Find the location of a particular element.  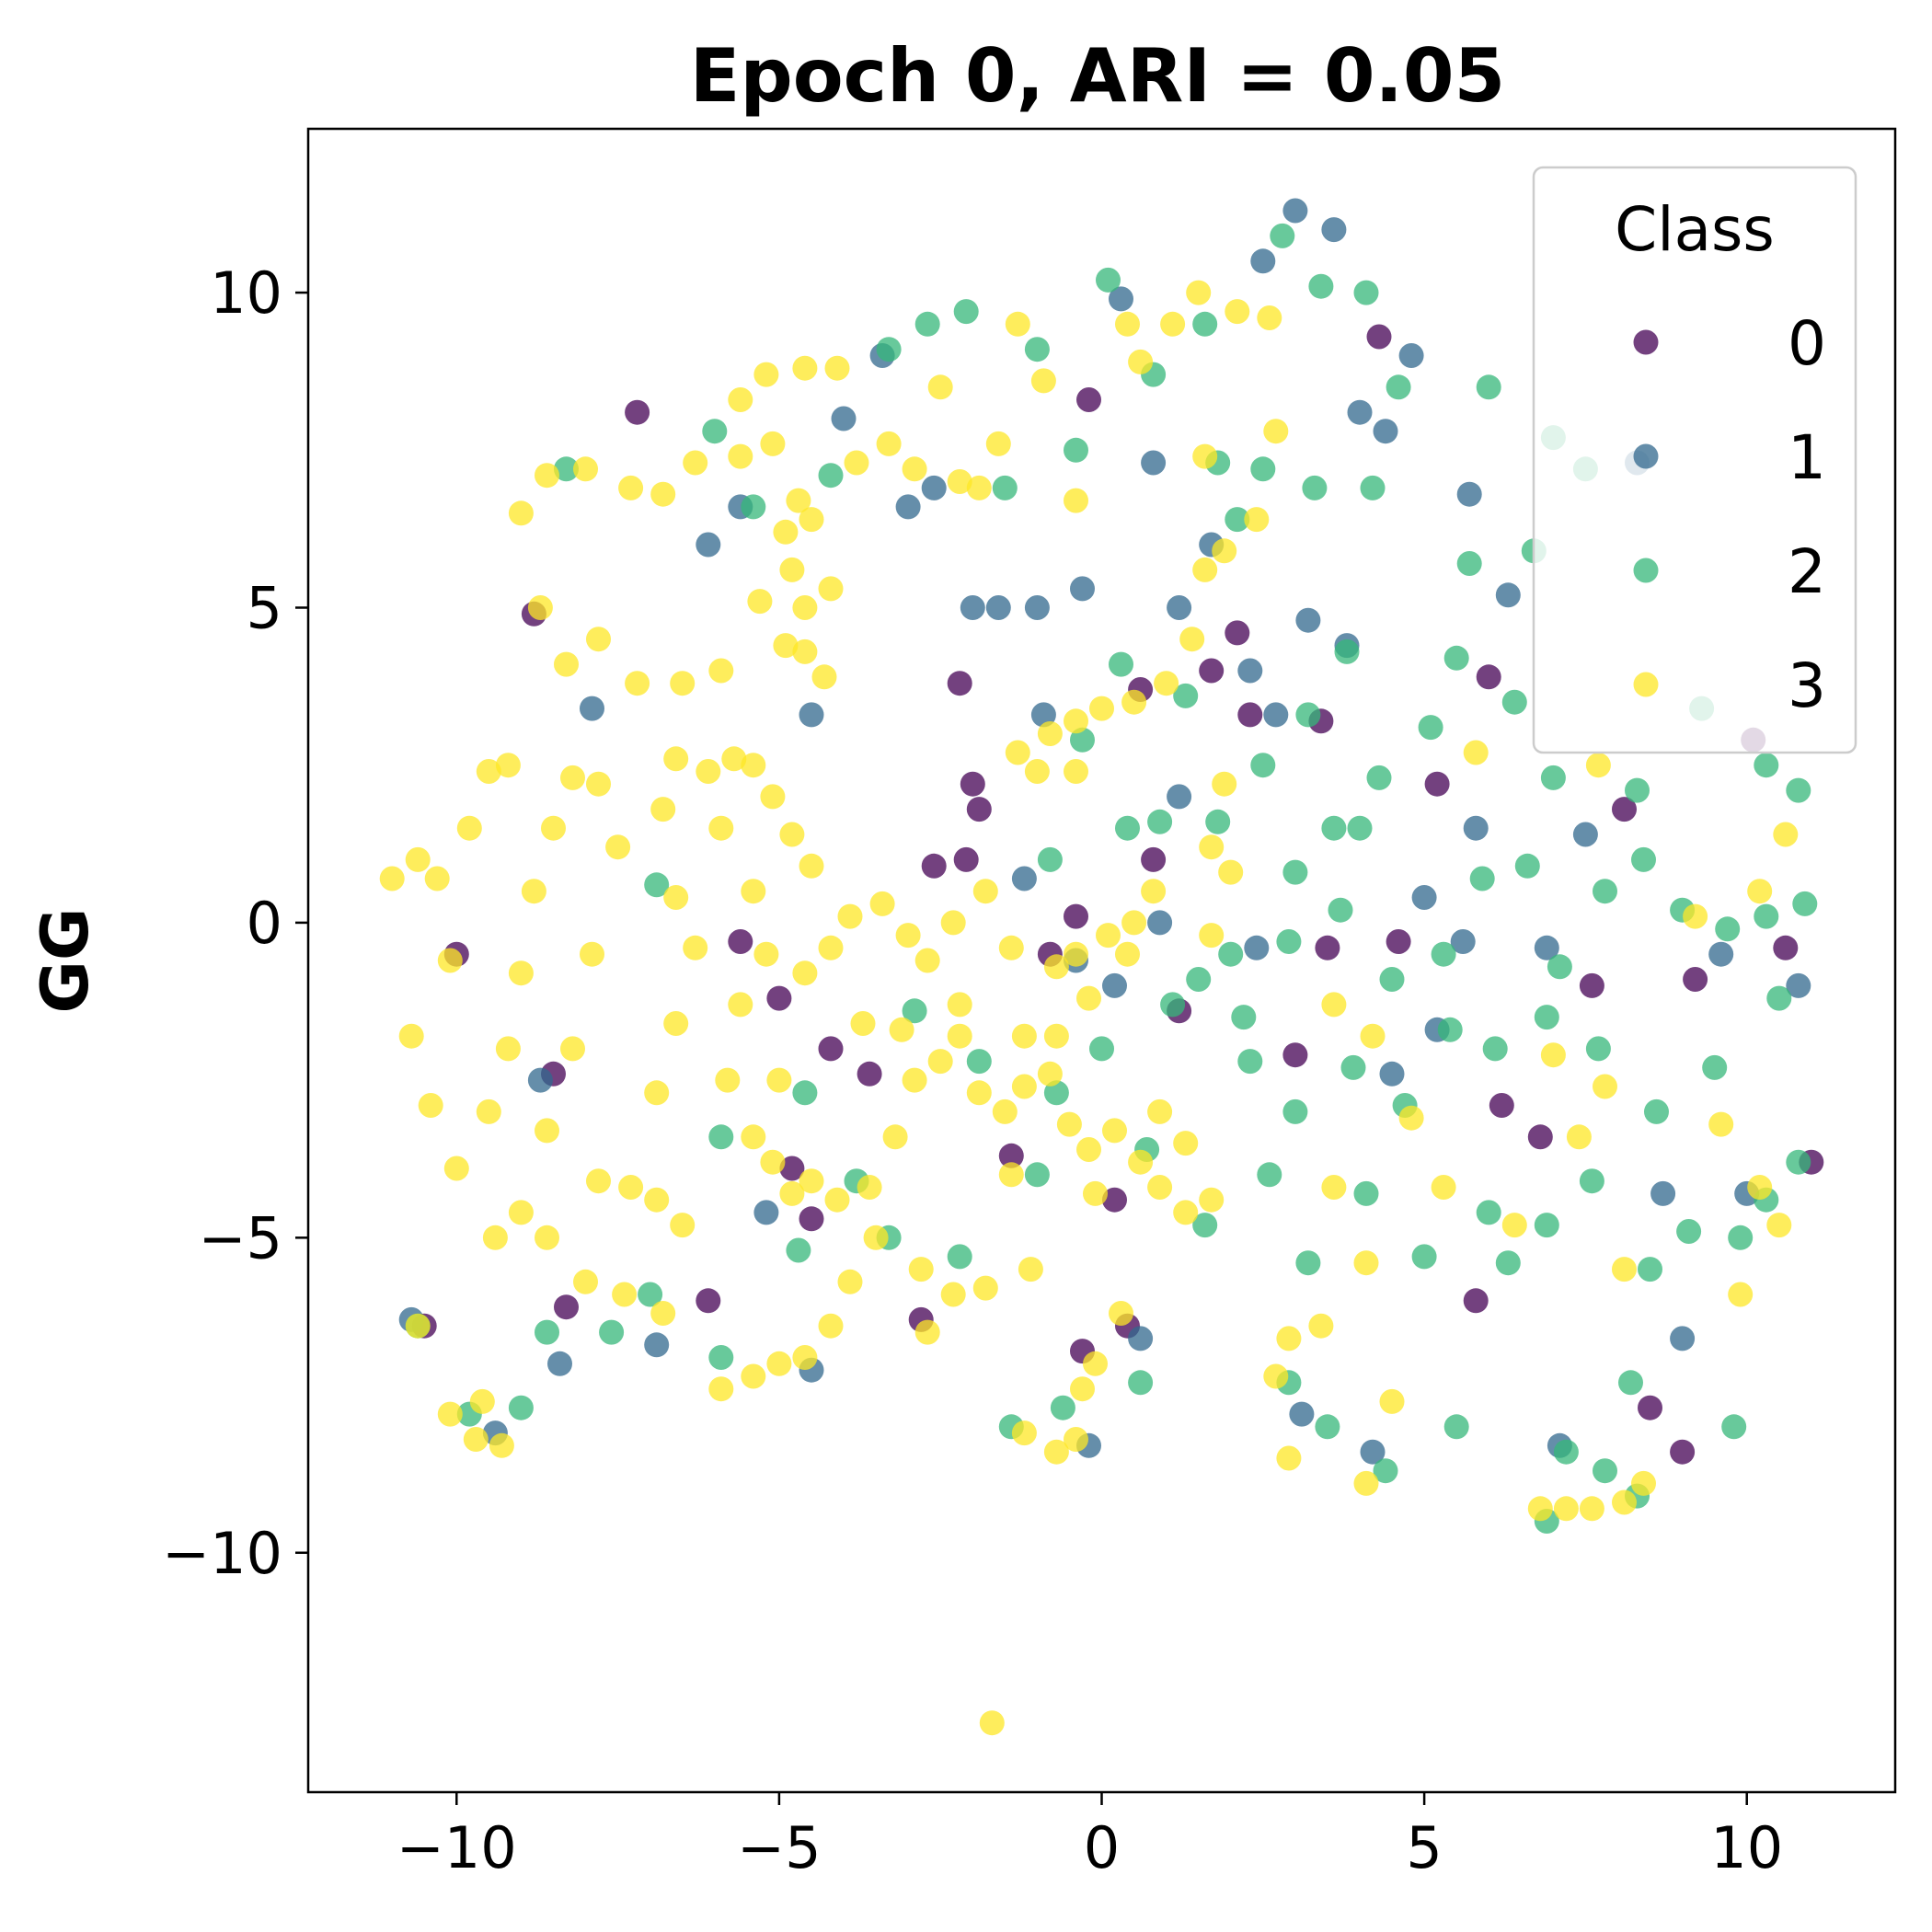

x-tick-label: −10 is located at coordinates (457, 1847).